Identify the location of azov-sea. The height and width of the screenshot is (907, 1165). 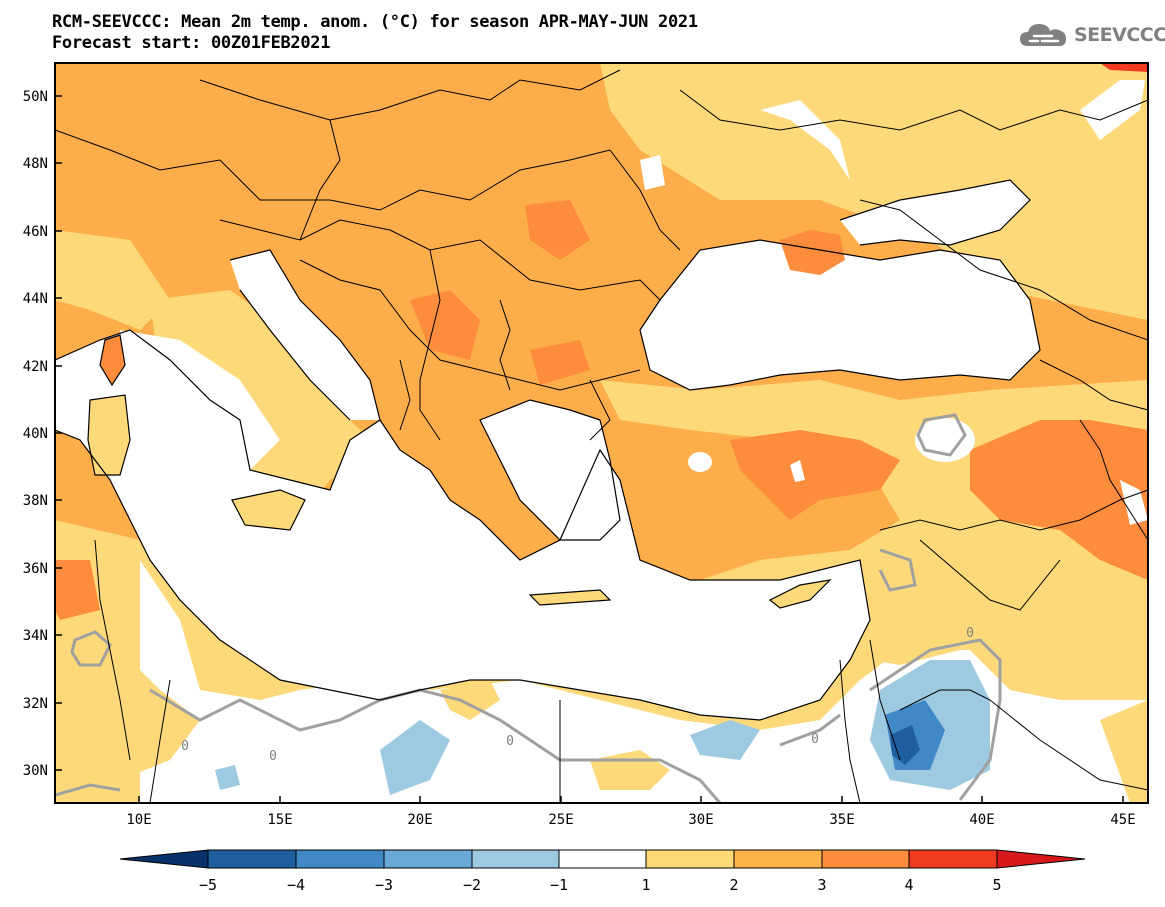
(935, 212).